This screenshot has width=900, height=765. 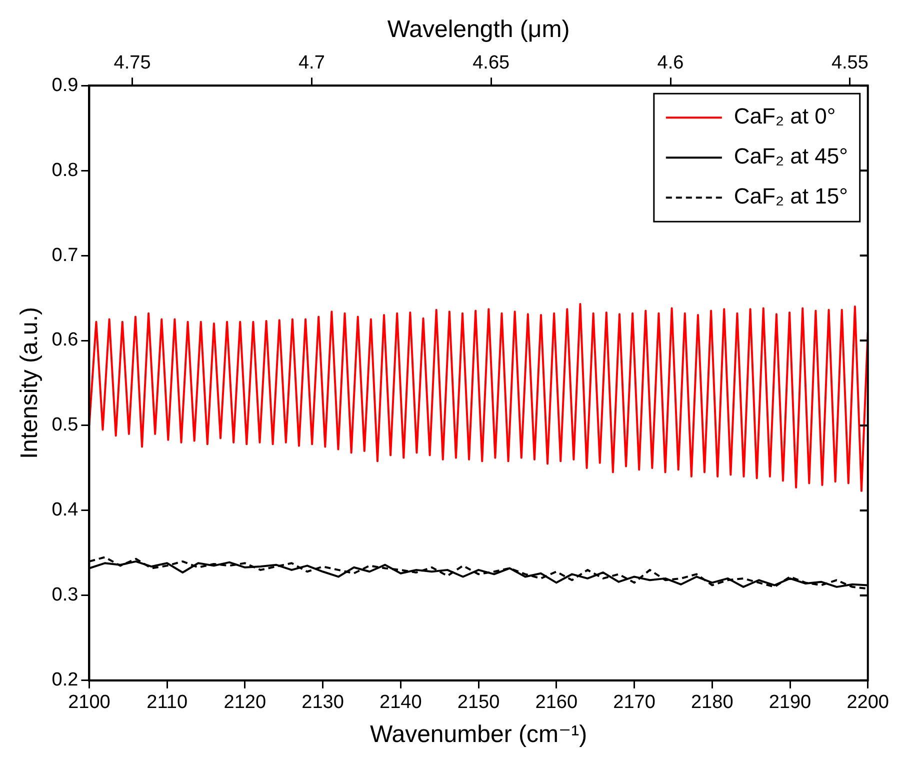 What do you see at coordinates (132, 63) in the screenshot?
I see `x2-tick-label: 4.75` at bounding box center [132, 63].